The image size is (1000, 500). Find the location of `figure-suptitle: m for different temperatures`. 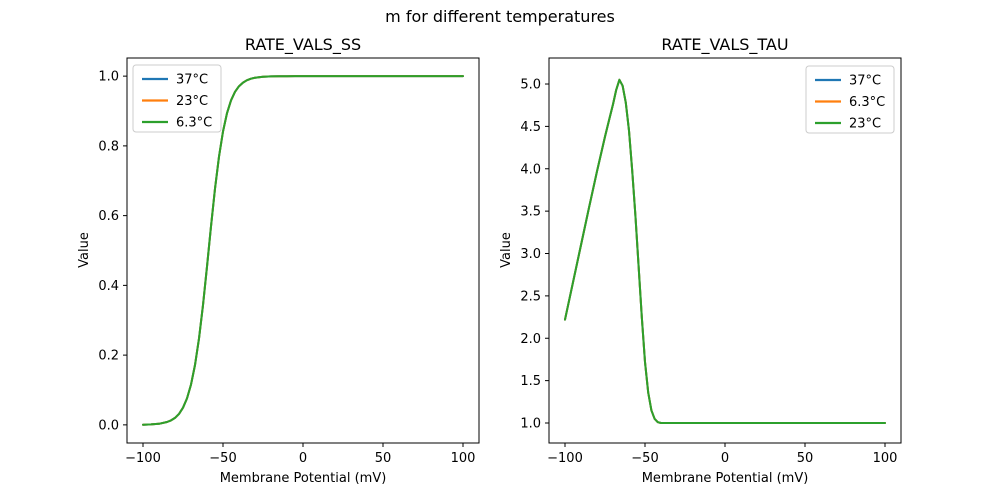

figure-suptitle: m for different temperatures is located at coordinates (500, 16).